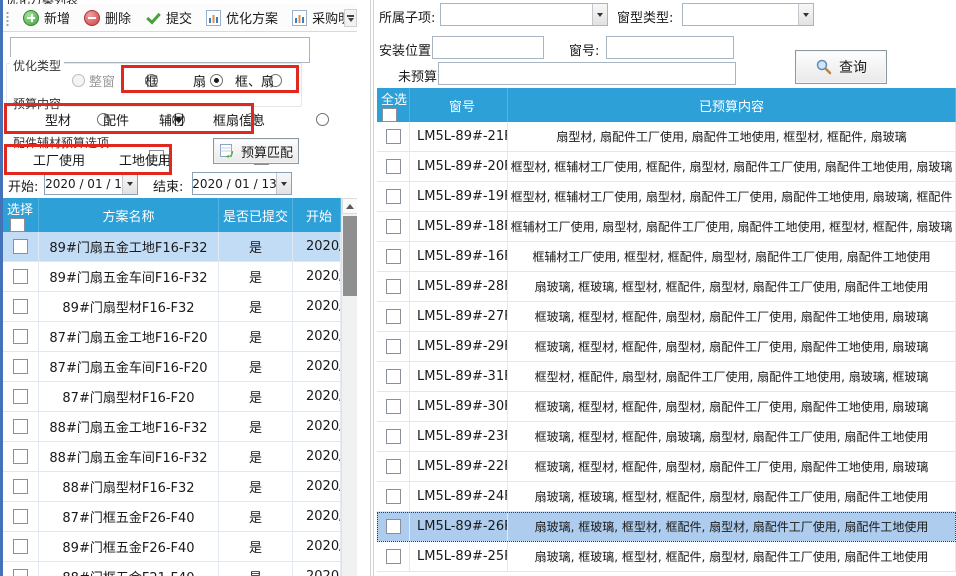 The width and height of the screenshot is (956, 576). What do you see at coordinates (350, 18) in the screenshot?
I see `toolbar-overflow-button` at bounding box center [350, 18].